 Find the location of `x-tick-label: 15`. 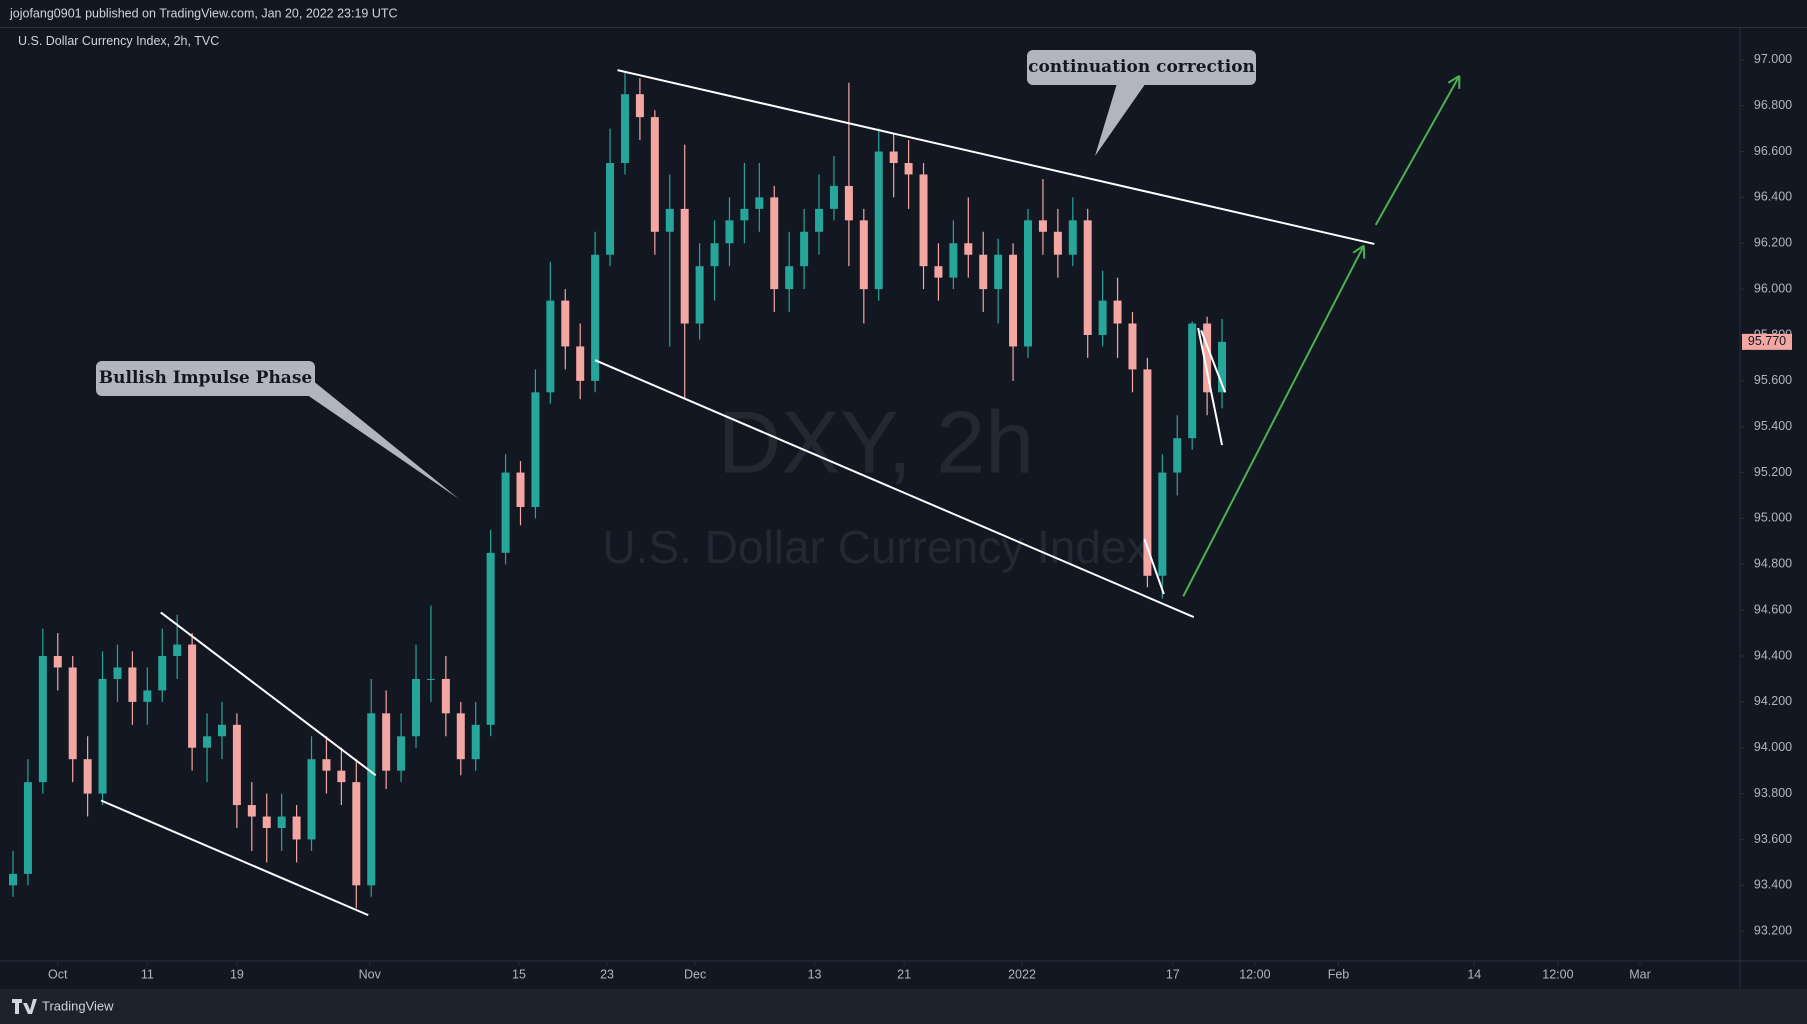

x-tick-label: 15 is located at coordinates (519, 974).